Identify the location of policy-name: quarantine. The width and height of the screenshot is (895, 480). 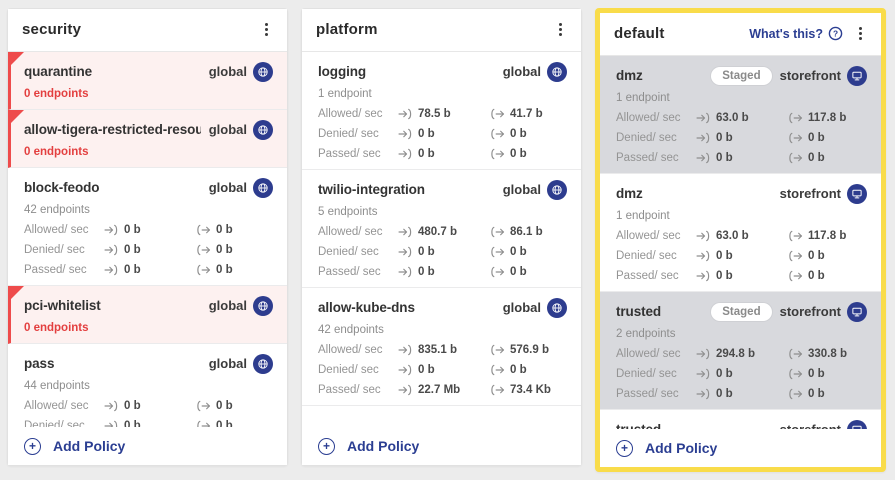
(58, 71).